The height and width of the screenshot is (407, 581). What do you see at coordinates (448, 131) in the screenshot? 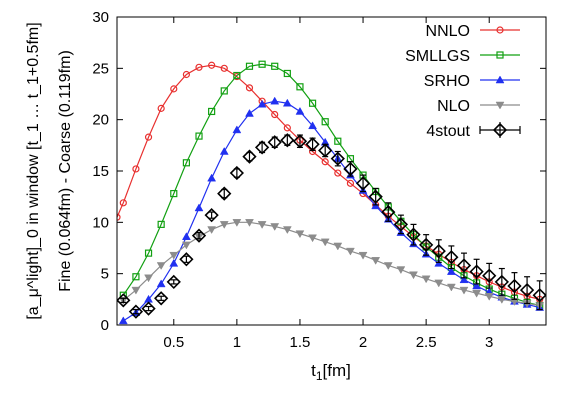
I see `legend-label-4stout: 4stout` at bounding box center [448, 131].